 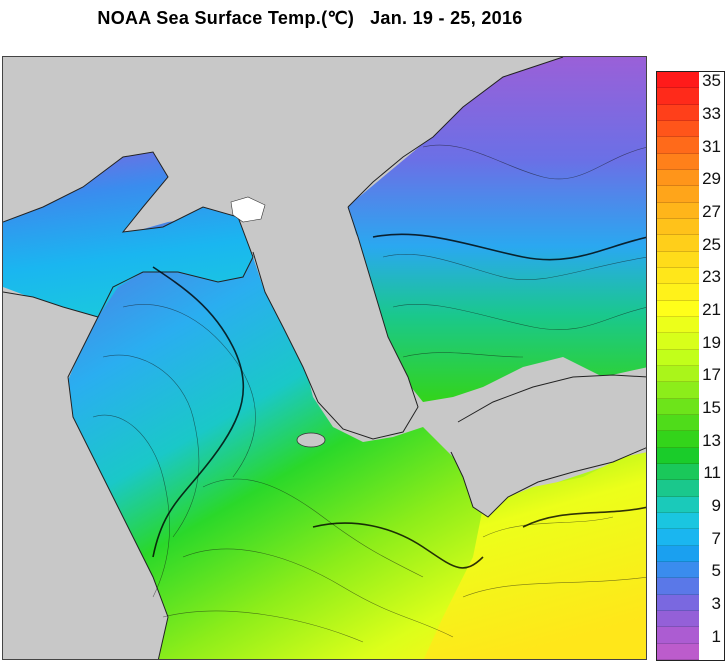 I want to click on legend-tick-label: 29, so click(x=711, y=179).